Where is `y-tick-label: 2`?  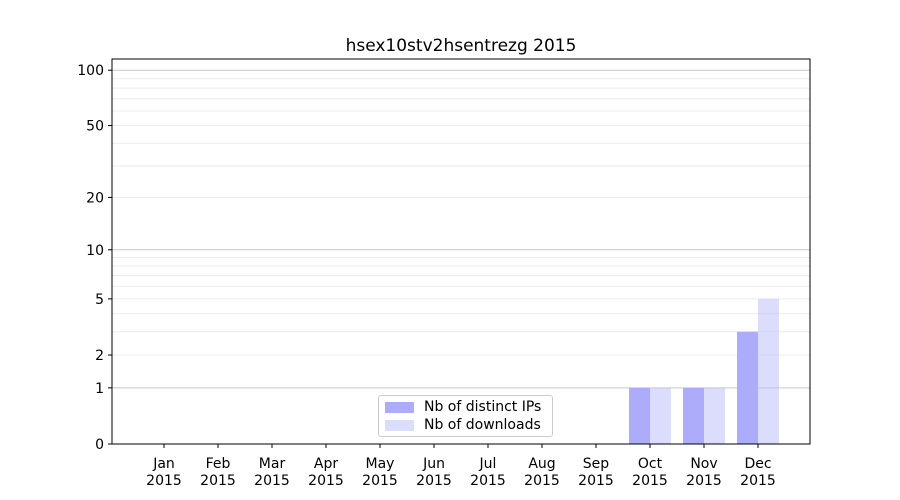 y-tick-label: 2 is located at coordinates (99, 356).